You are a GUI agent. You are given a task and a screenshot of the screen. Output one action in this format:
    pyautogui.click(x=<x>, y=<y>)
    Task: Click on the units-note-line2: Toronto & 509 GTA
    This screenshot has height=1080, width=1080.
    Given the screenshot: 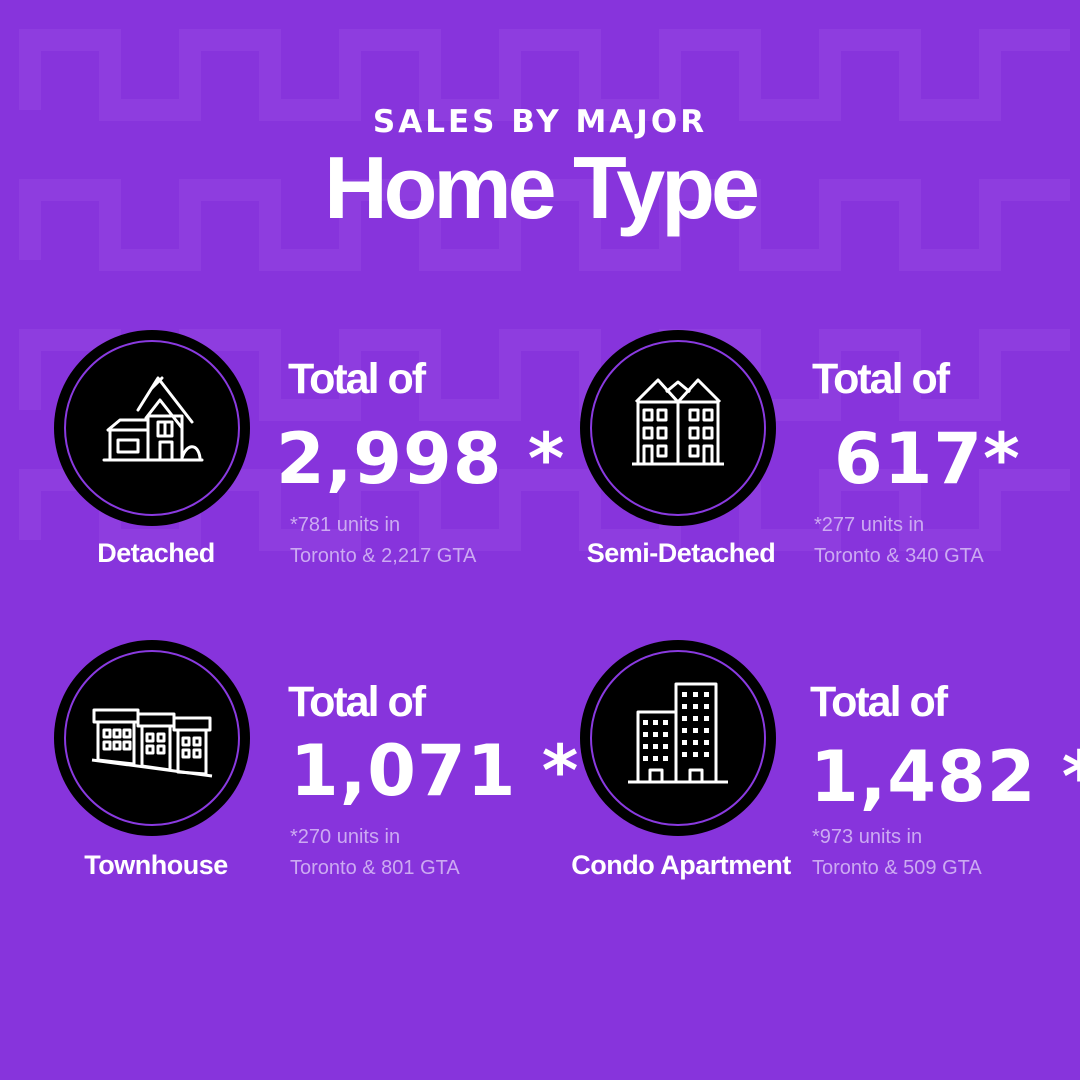 What is the action you would take?
    pyautogui.click(x=897, y=868)
    